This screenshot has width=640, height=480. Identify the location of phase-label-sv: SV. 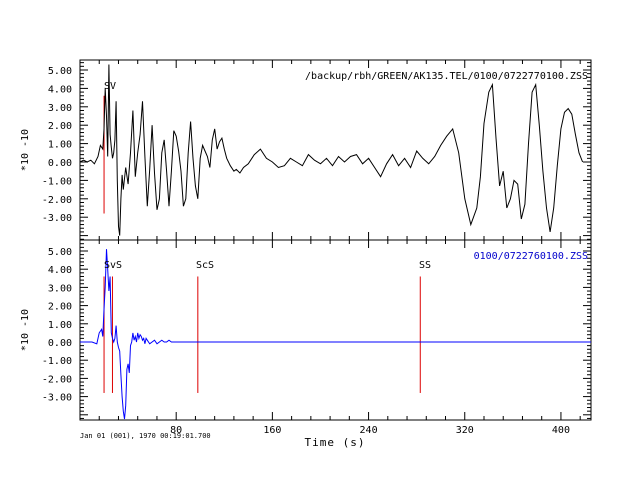
(110, 86).